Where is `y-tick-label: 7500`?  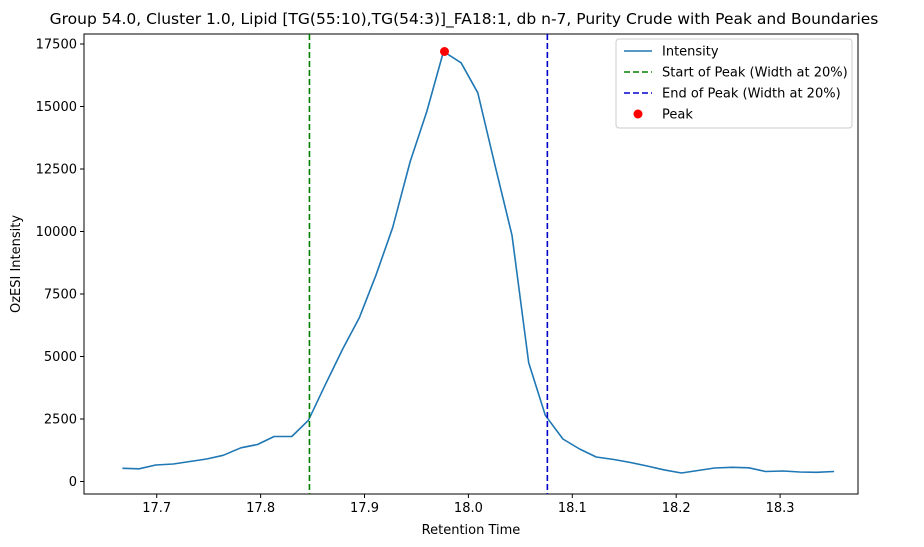
y-tick-label: 7500 is located at coordinates (60, 295).